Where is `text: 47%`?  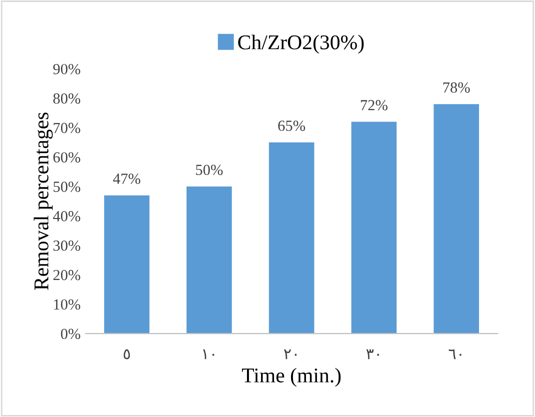
text: 47% is located at coordinates (126, 179).